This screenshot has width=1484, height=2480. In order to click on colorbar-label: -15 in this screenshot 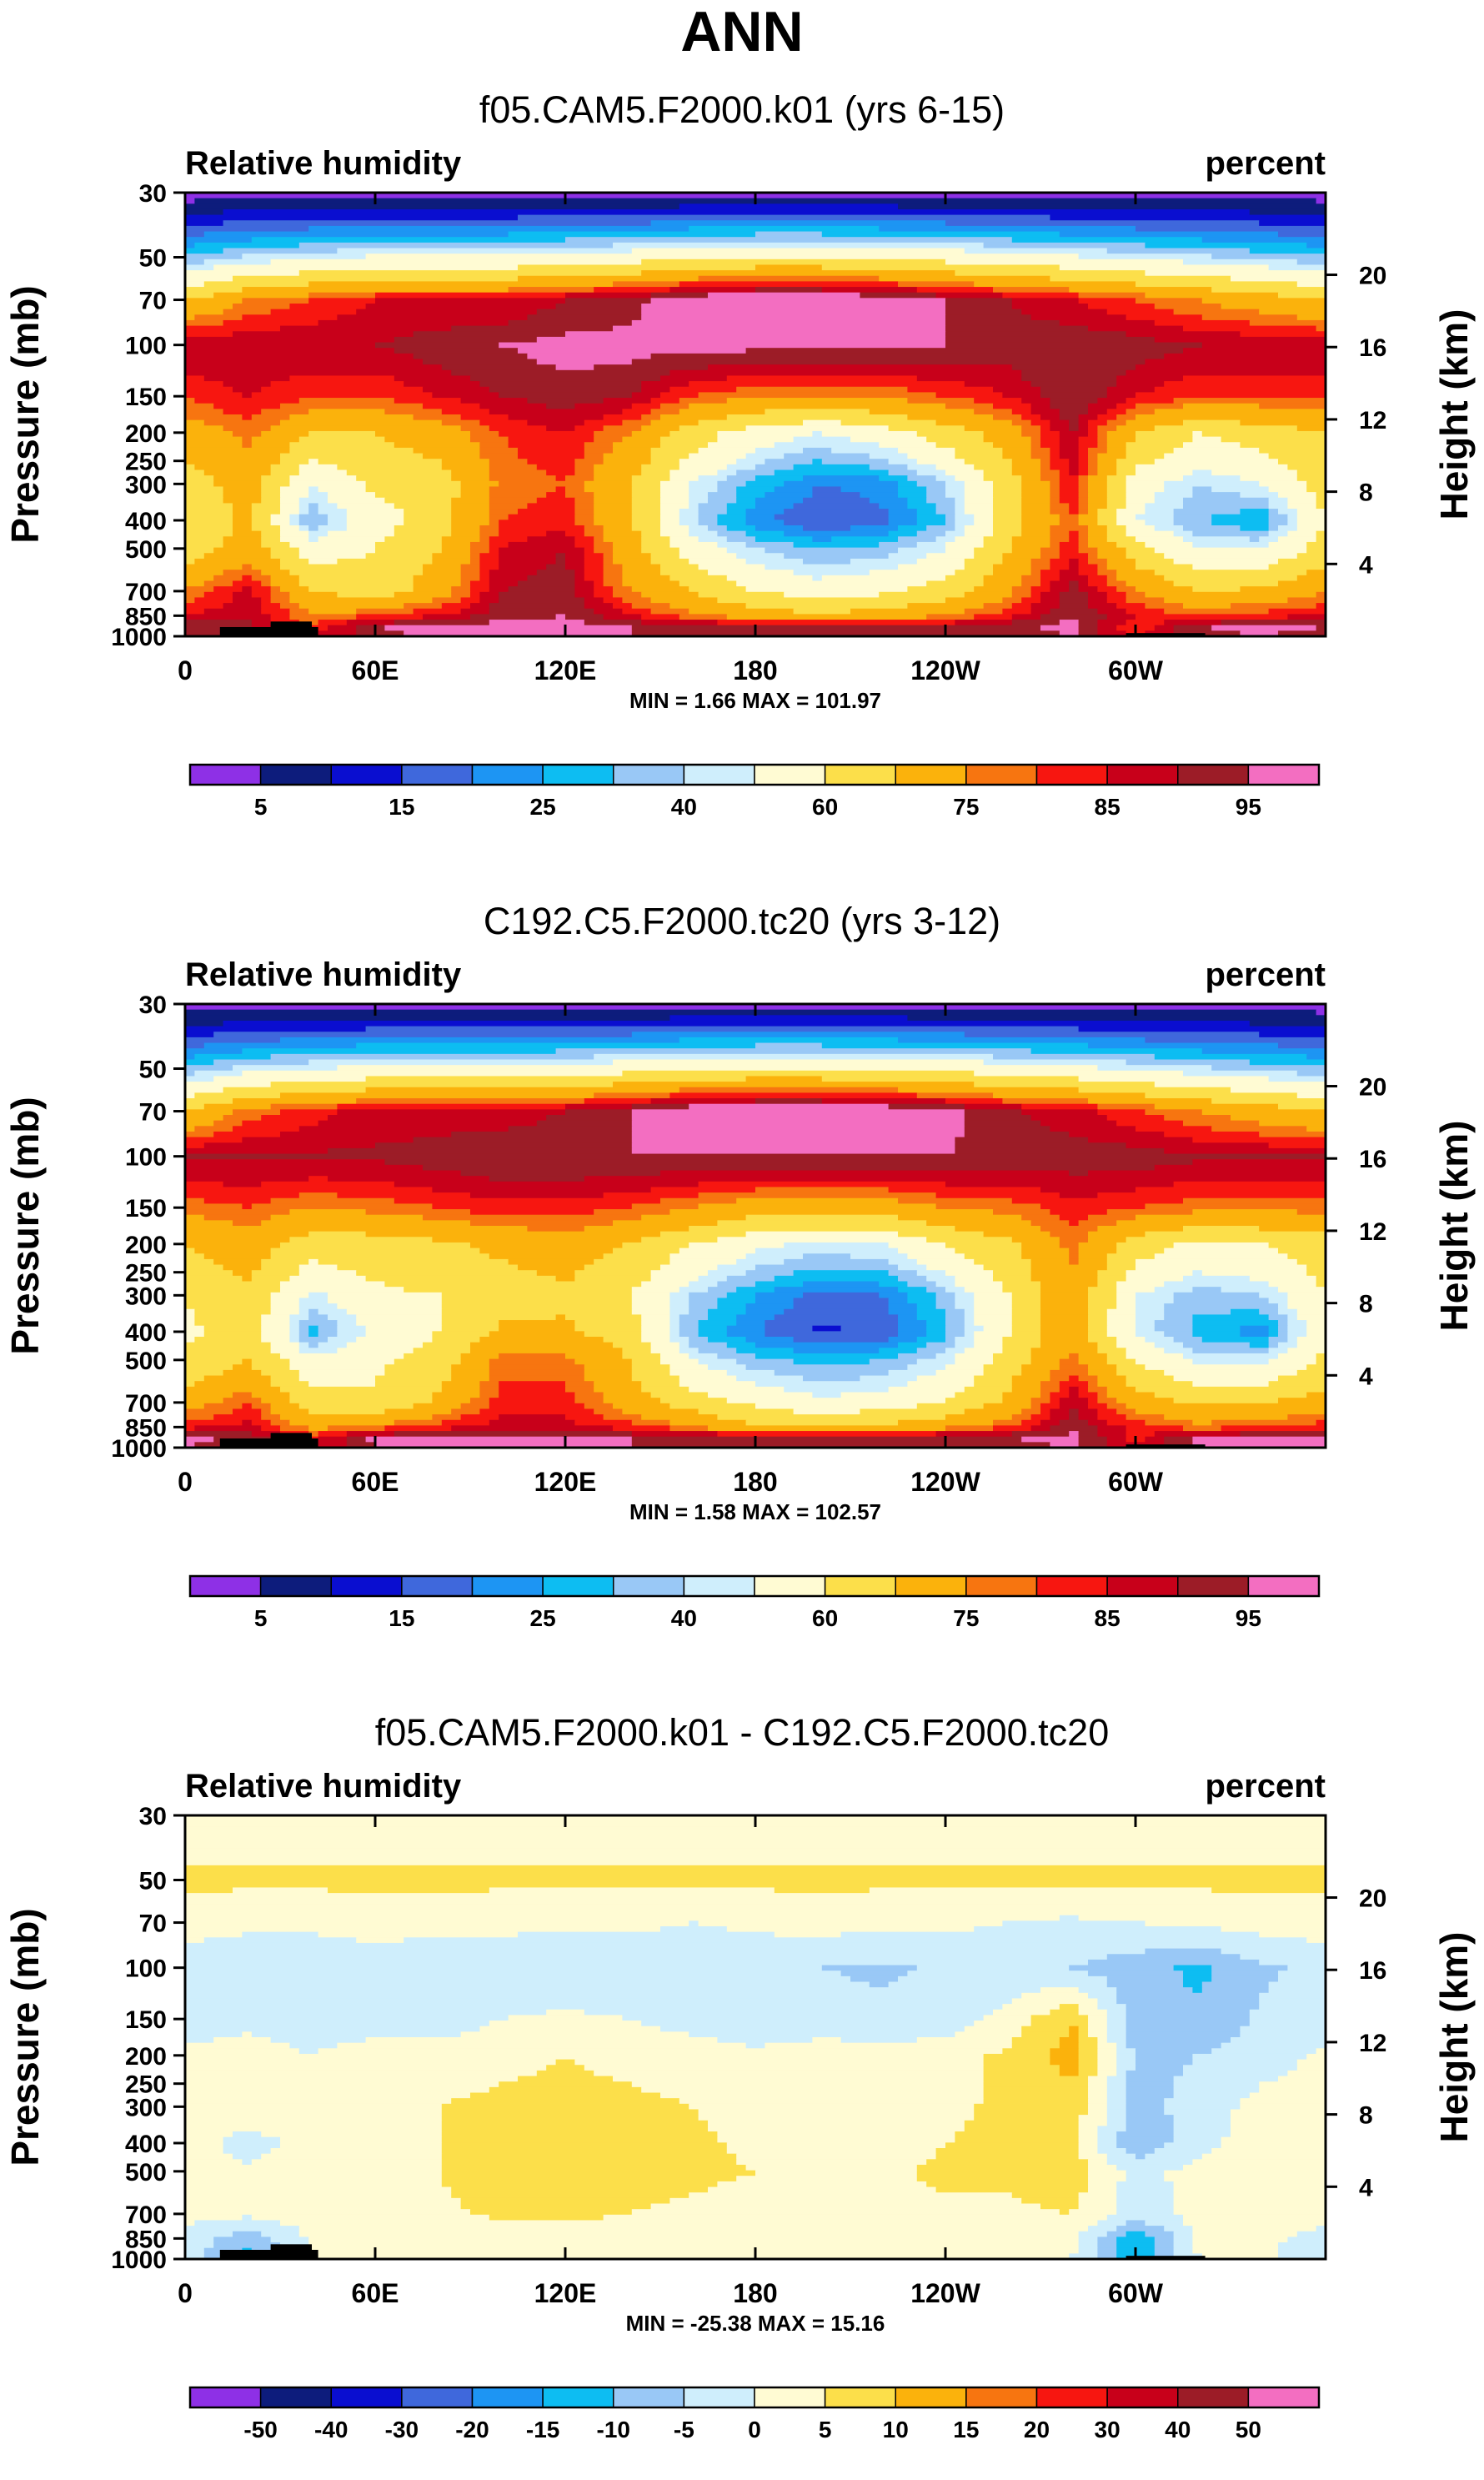, I will do `click(542, 2429)`.